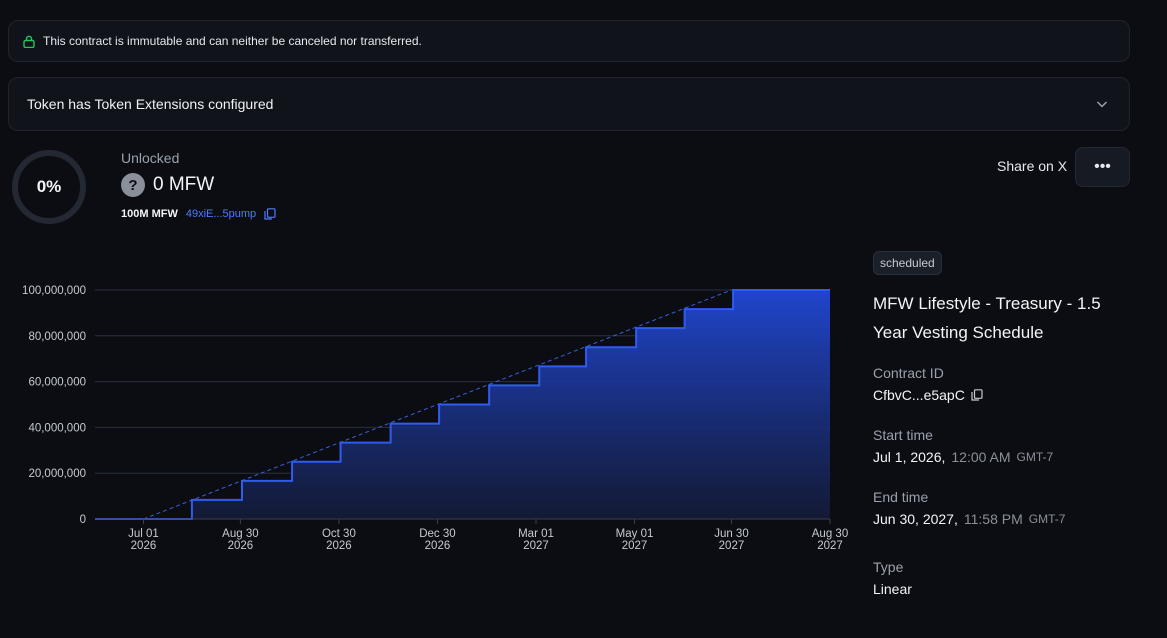  I want to click on unlocked-amount-row: ? 0 MFW, so click(167, 185).